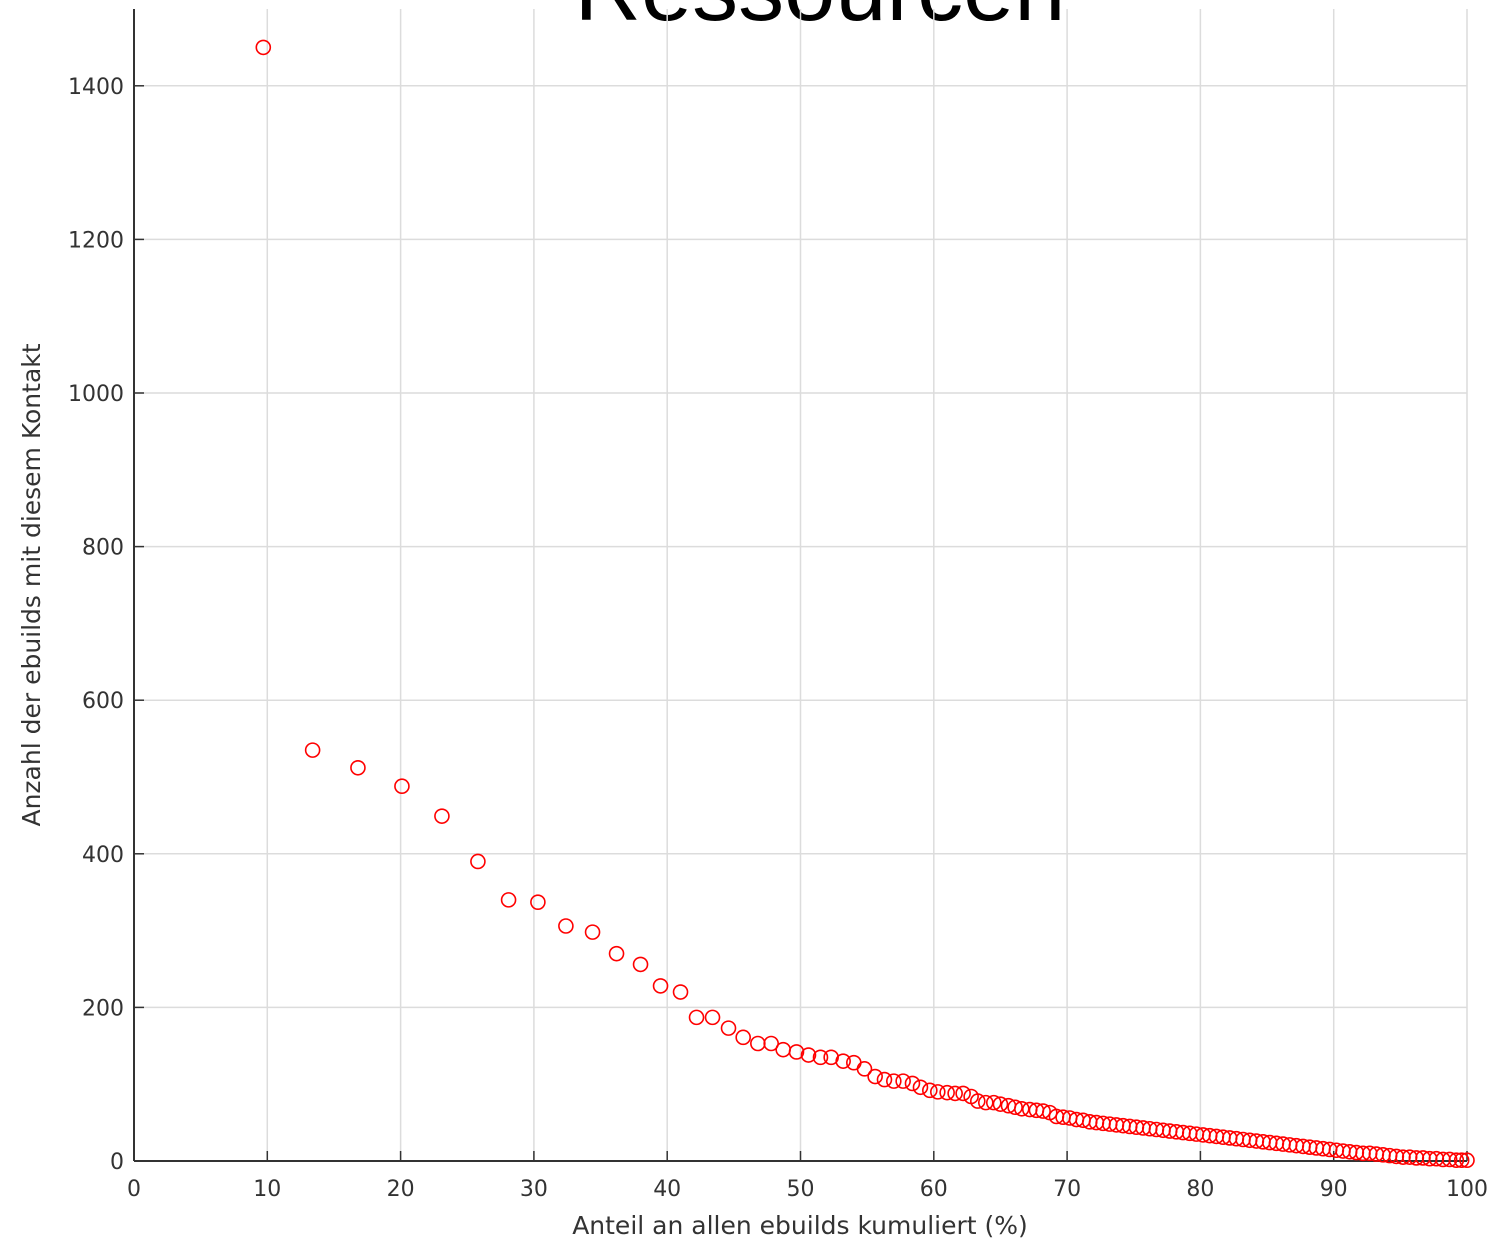  What do you see at coordinates (1067, 1189) in the screenshot?
I see `x-tick-label: 70` at bounding box center [1067, 1189].